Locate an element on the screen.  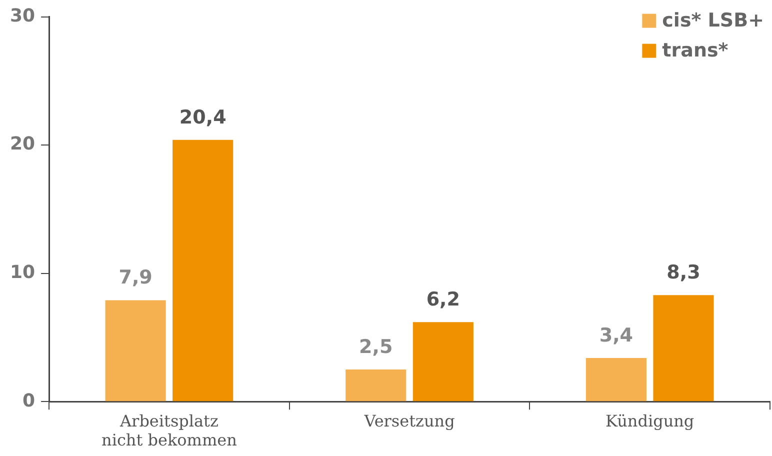
legend-label: cis* LSB+ is located at coordinates (713, 21).